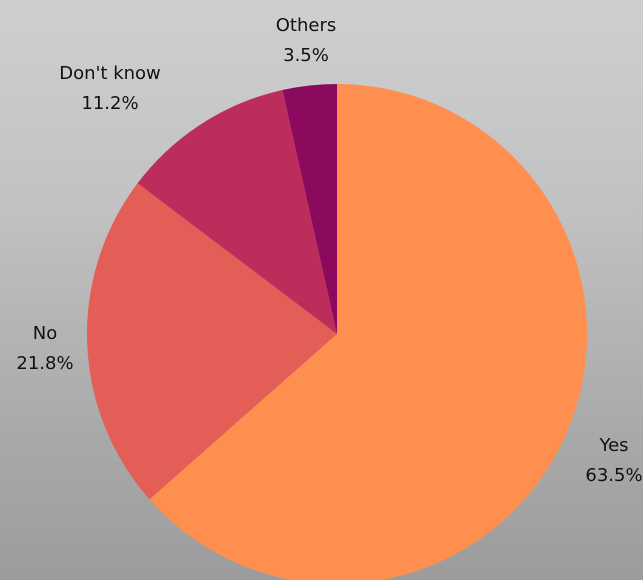  Describe the element at coordinates (613, 475) in the screenshot. I see `slice-value-yes: 63.5%` at that location.